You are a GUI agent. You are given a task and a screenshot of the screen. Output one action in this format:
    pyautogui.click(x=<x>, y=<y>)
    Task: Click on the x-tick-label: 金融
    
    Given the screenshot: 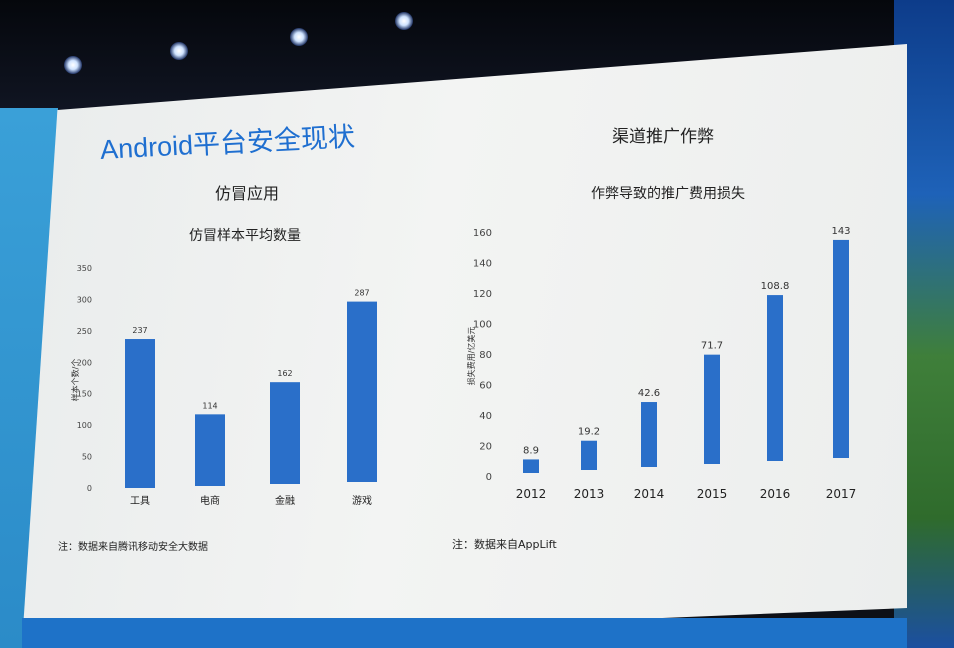 What is the action you would take?
    pyautogui.click(x=285, y=500)
    